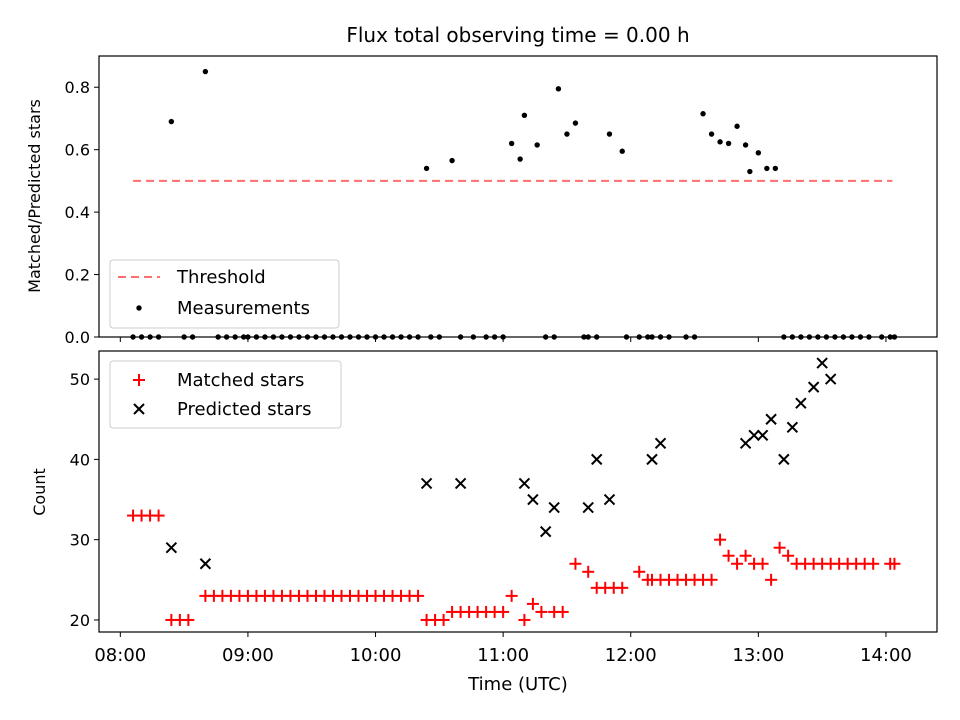 The width and height of the screenshot is (960, 720). What do you see at coordinates (77, 150) in the screenshot?
I see `top-y-tick-label: 0.6` at bounding box center [77, 150].